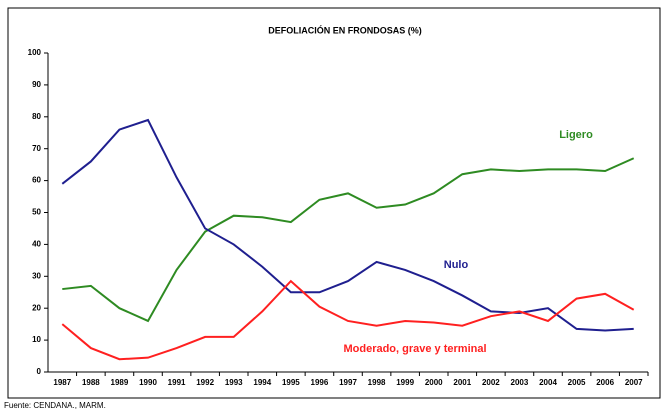 The image size is (667, 412). I want to click on y-tick-label: 40, so click(36, 244).